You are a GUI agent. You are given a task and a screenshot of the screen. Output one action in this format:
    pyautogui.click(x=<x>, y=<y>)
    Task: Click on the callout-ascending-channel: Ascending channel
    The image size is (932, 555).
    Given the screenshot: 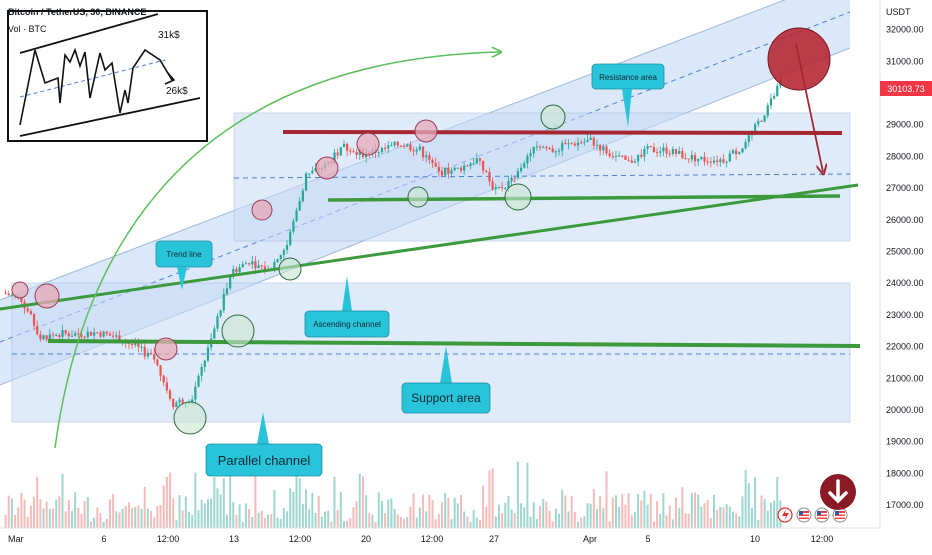 What is the action you would take?
    pyautogui.click(x=347, y=307)
    